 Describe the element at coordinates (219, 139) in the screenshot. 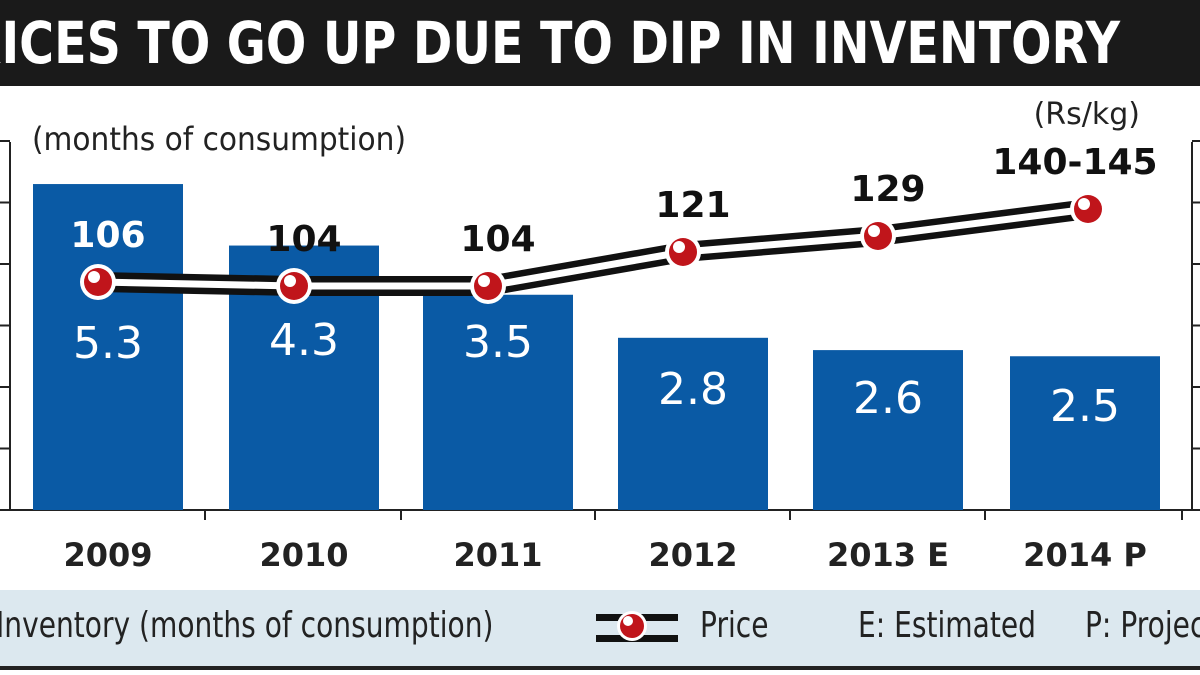

I see `left-axis-unit: (months of consumption)` at that location.